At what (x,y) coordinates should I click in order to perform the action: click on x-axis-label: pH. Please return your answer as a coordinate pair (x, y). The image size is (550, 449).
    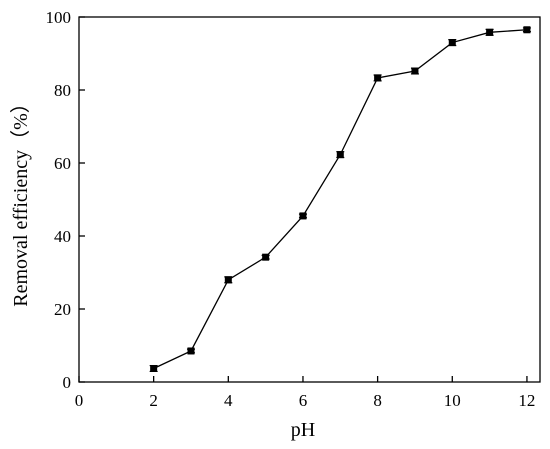
    Looking at the image, I should click on (303, 430).